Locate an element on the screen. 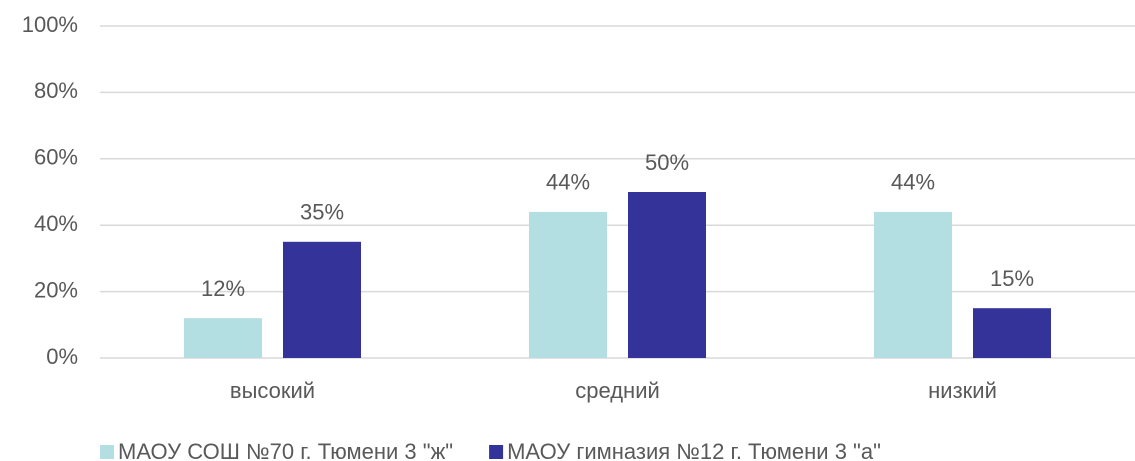  y-tick-label: 20% is located at coordinates (56, 289).